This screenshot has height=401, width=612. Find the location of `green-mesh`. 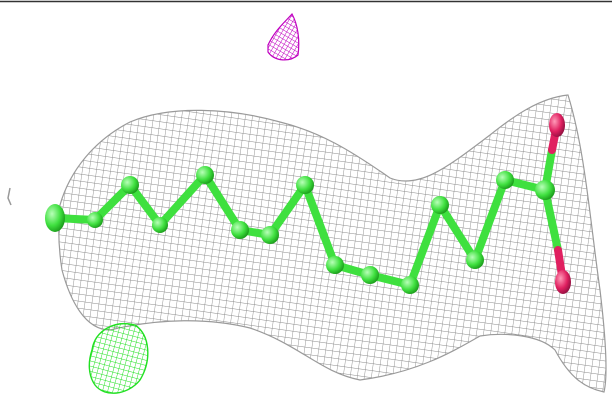

green-mesh is located at coordinates (118, 358).